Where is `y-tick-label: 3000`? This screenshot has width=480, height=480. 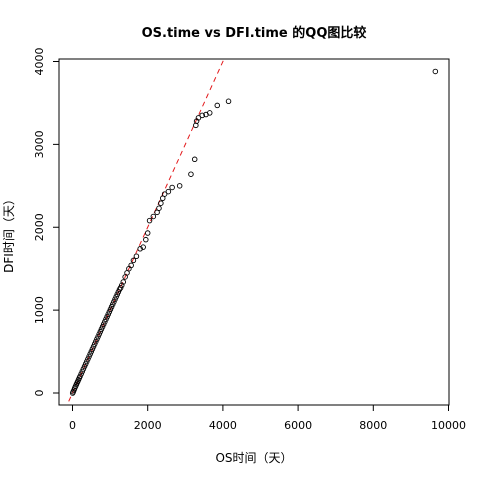 y-tick-label: 3000 is located at coordinates (39, 144).